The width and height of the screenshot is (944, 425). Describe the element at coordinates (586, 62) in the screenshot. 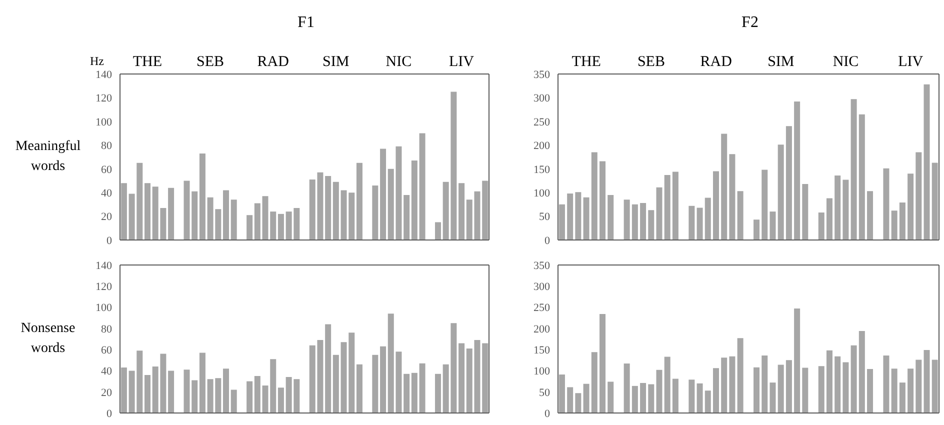

I see `x-tick-label: THE` at that location.